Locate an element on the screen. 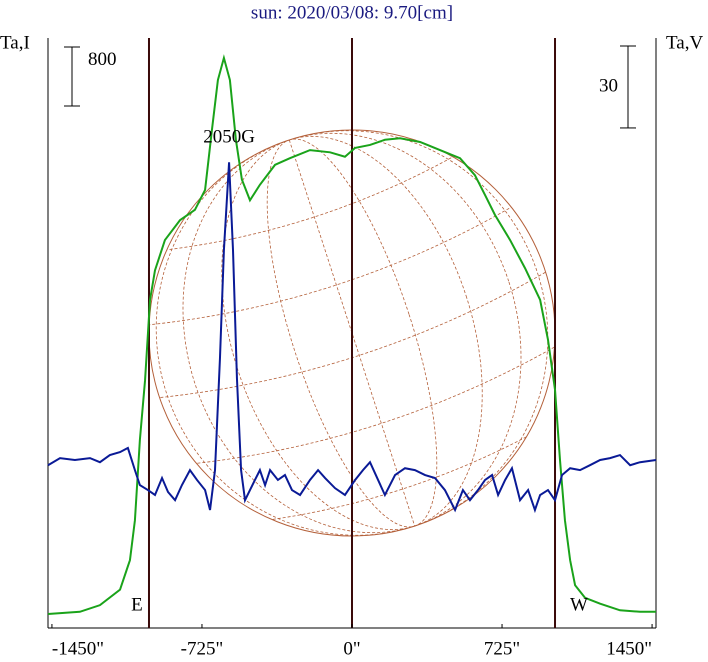 The height and width of the screenshot is (662, 708). annotation: W is located at coordinates (579, 604).